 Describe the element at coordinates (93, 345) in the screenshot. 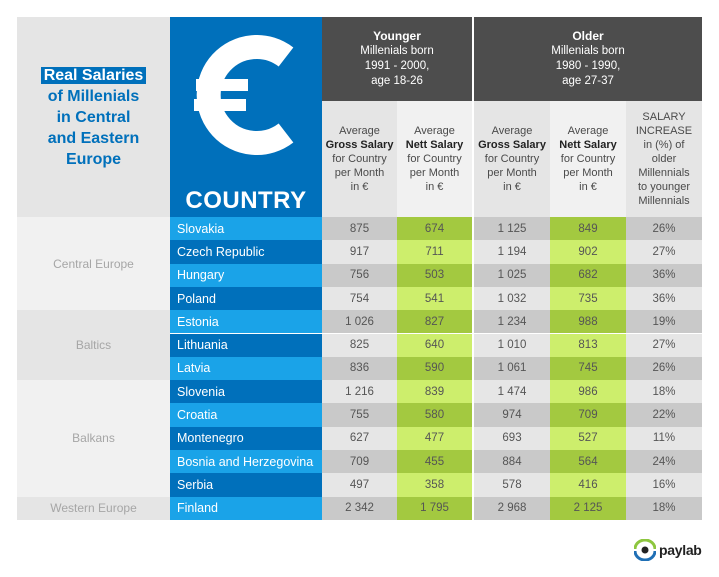

I see `region-cell: Baltics` at that location.